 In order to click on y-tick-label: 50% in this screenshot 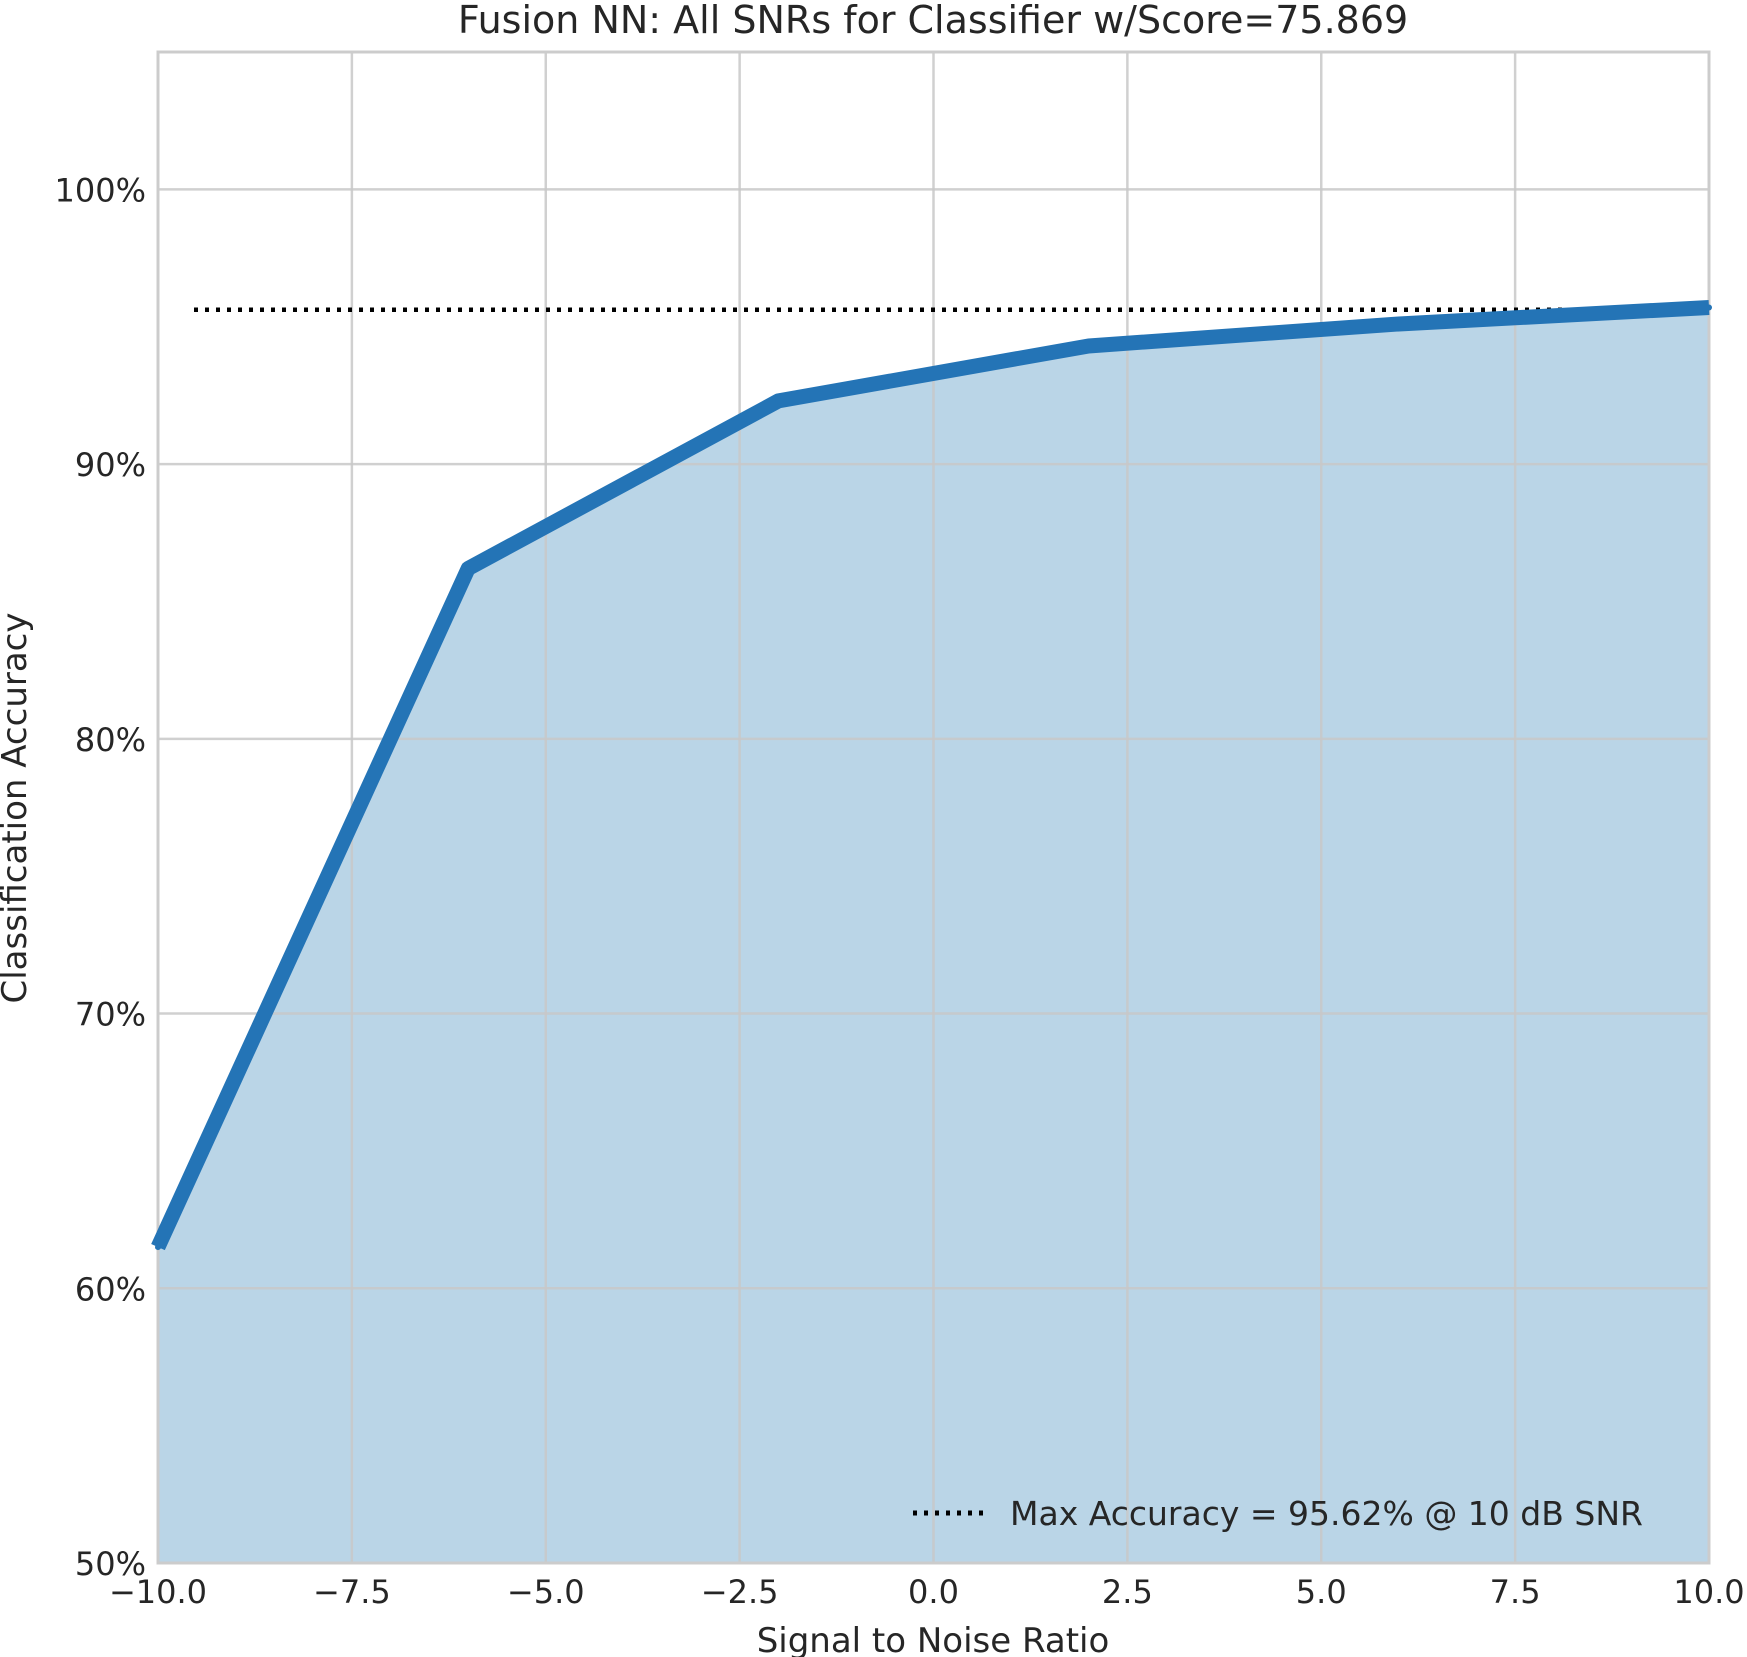, I will do `click(110, 1564)`.